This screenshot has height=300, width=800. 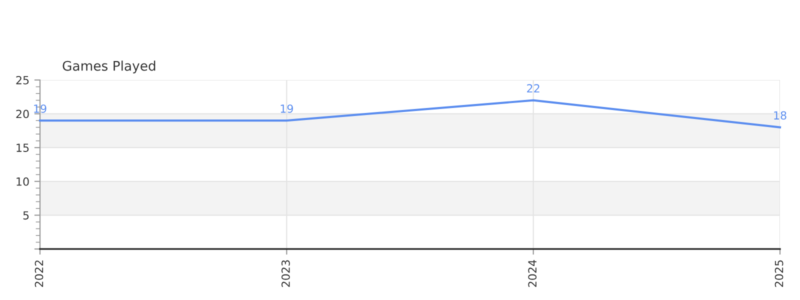 What do you see at coordinates (22, 181) in the screenshot?
I see `y-tick-label: 10` at bounding box center [22, 181].